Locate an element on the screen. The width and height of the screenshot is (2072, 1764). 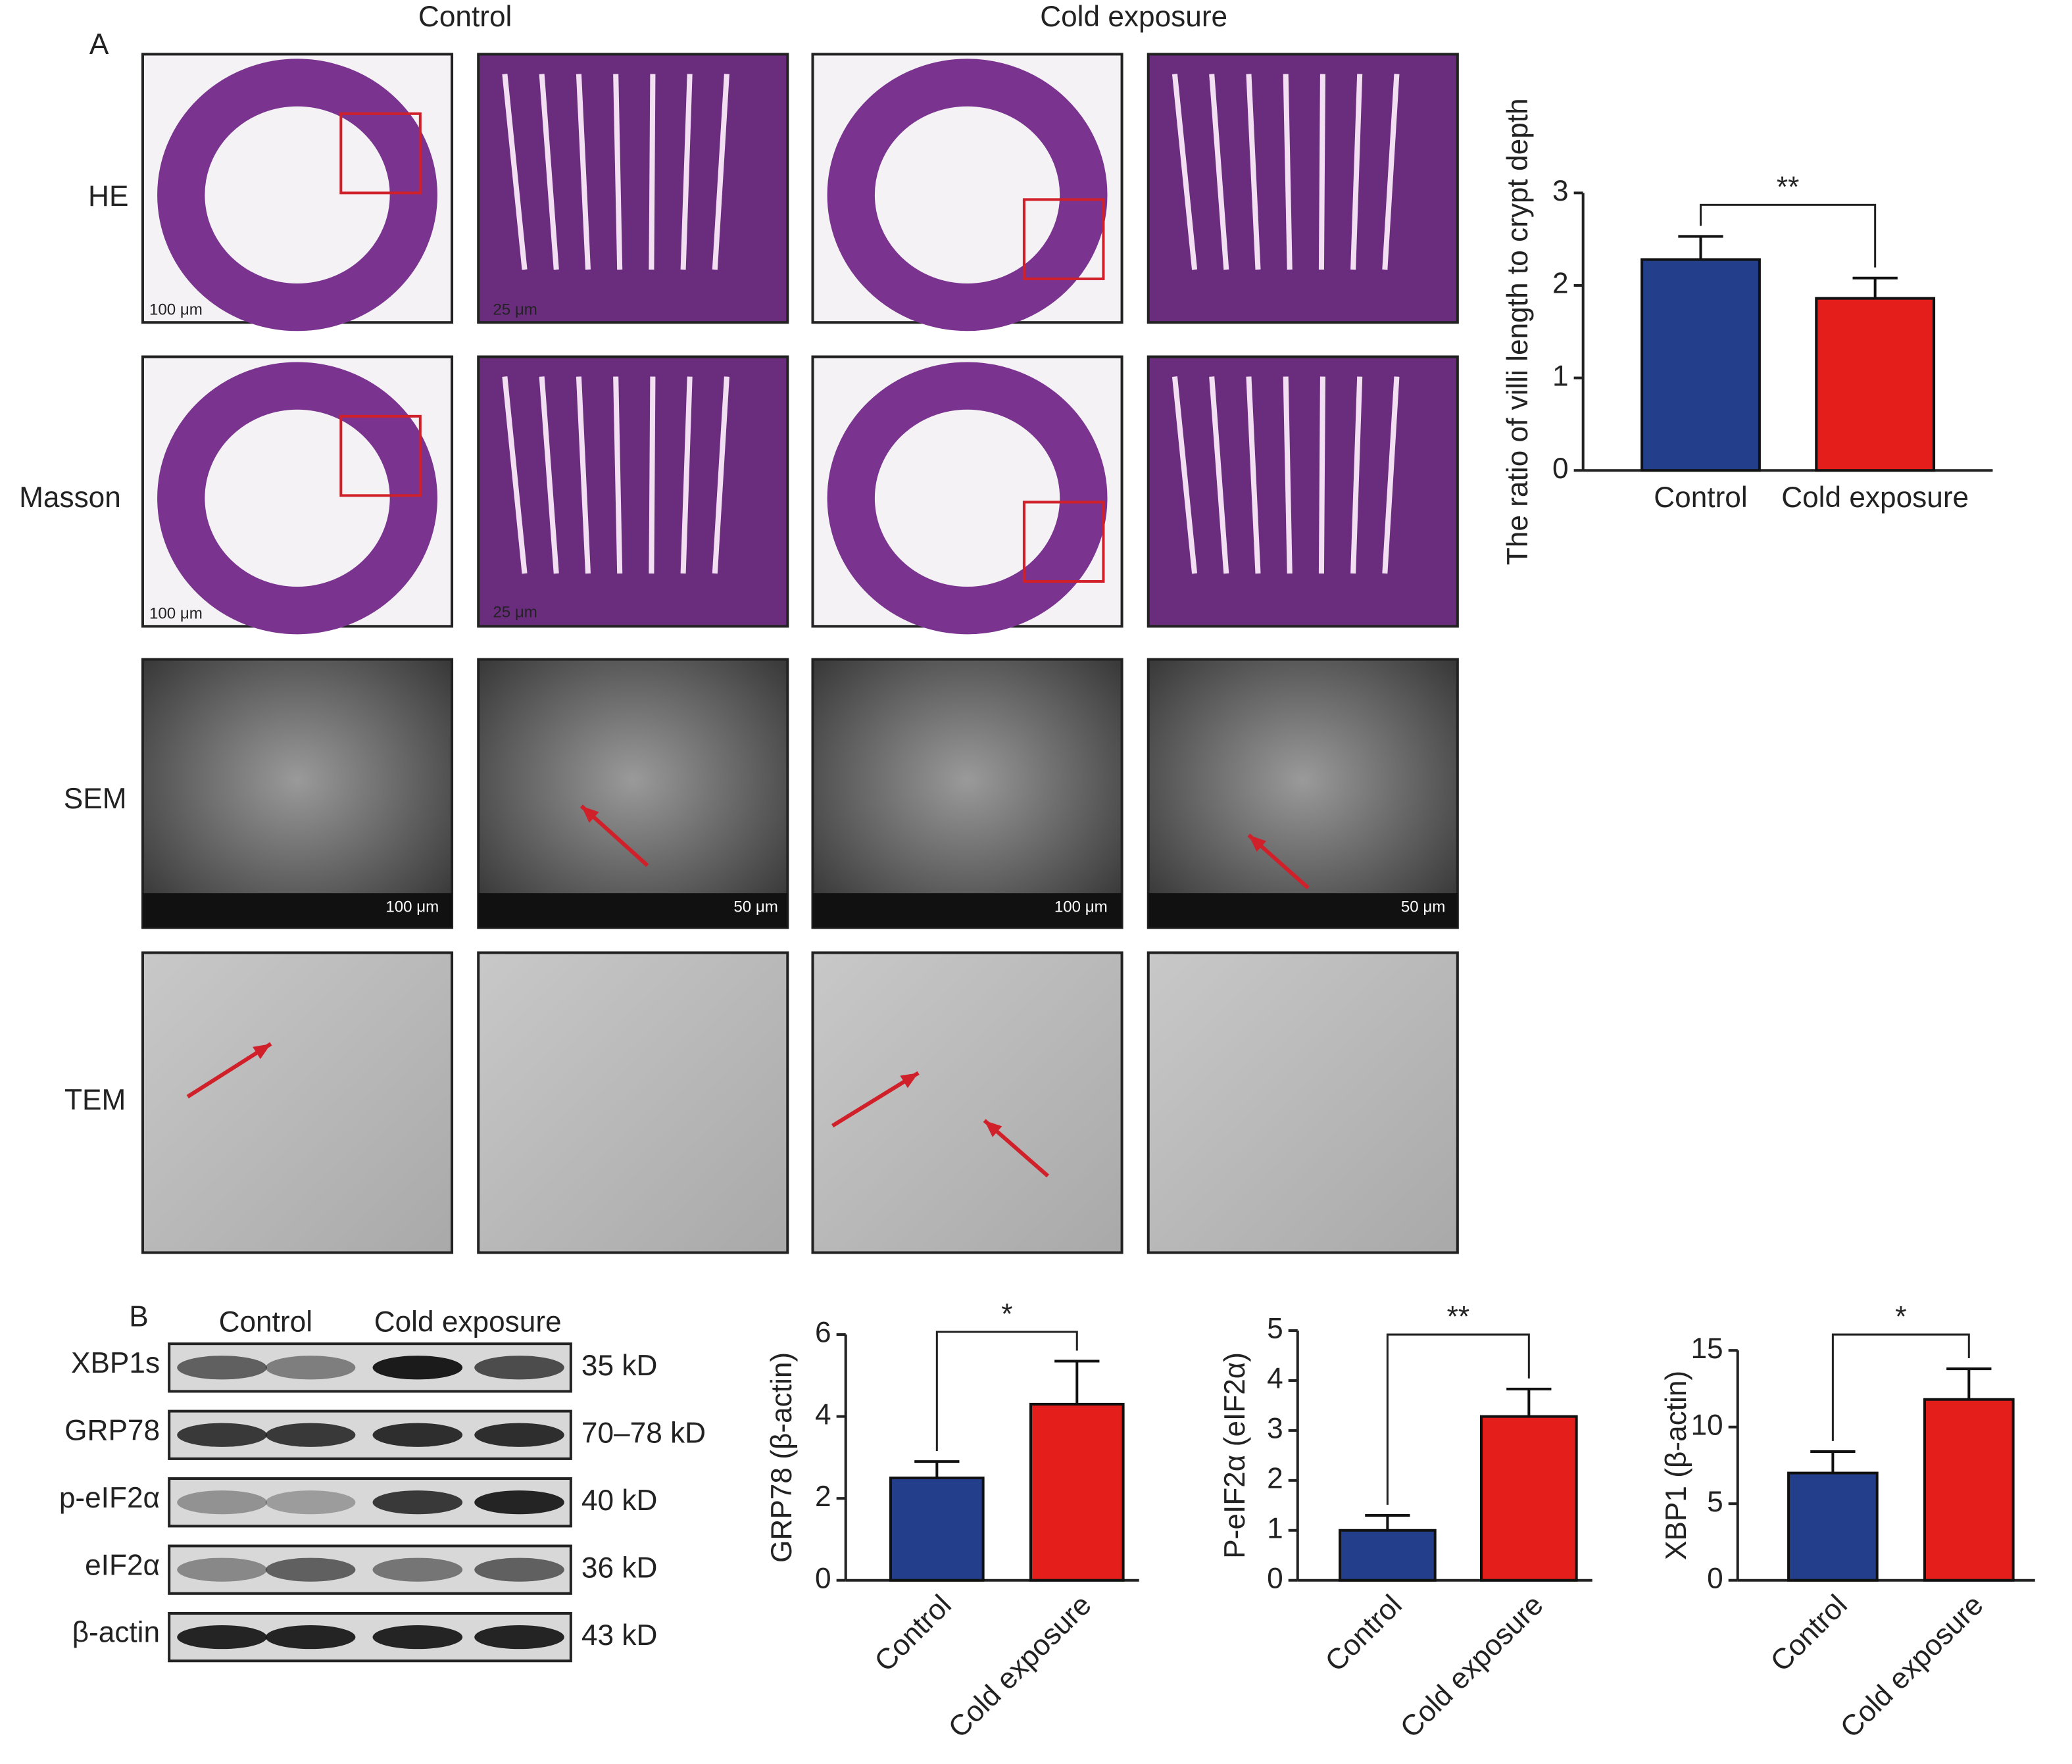
y-tick-label: 6 is located at coordinates (823, 1333).